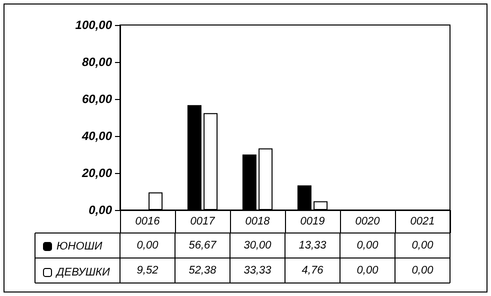  Describe the element at coordinates (258, 246) in the screenshot. I see `data-label: 30,00` at that location.